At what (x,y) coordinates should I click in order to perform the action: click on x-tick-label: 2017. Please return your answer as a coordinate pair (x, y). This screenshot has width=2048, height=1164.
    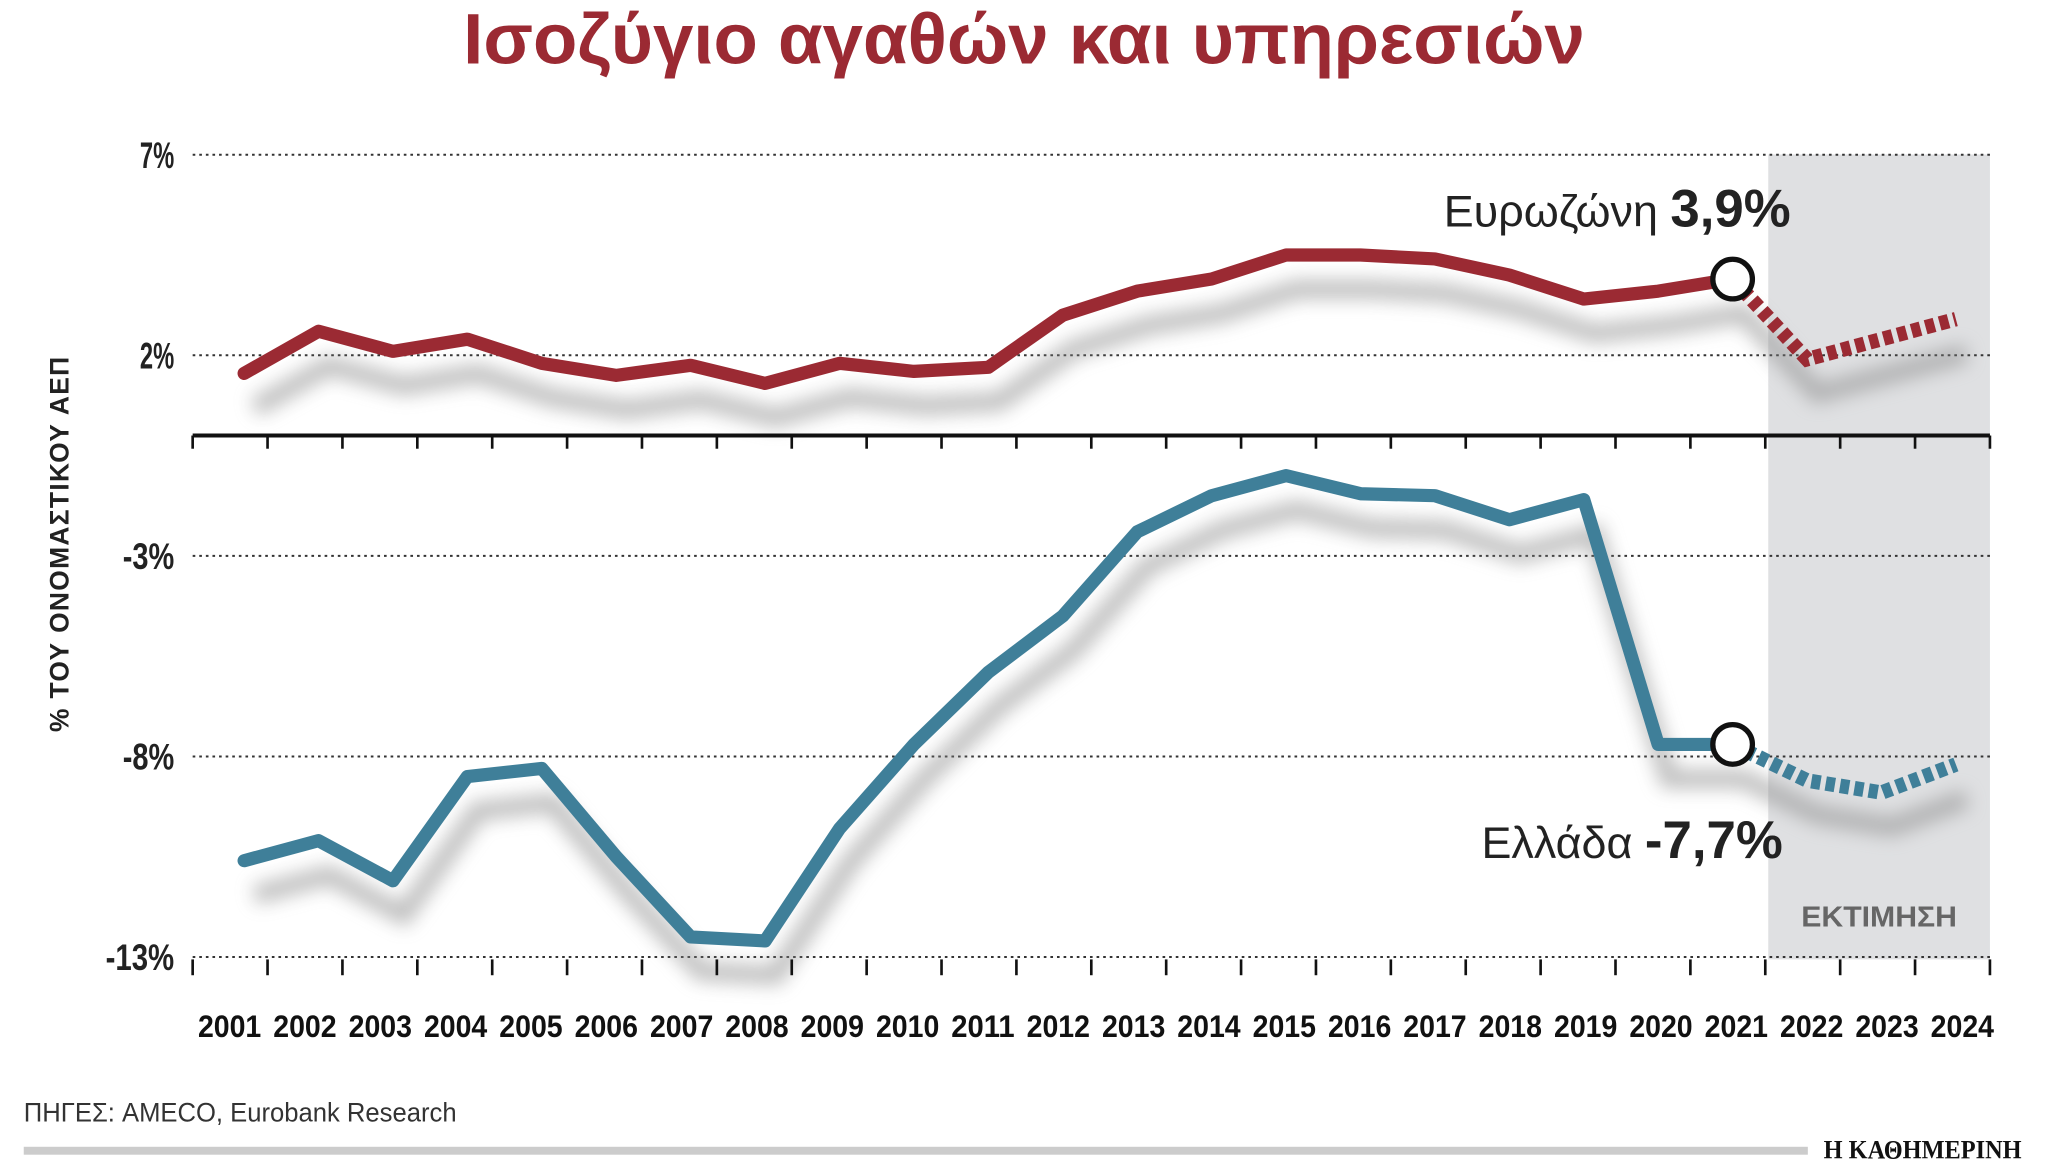
    Looking at the image, I should click on (1434, 1026).